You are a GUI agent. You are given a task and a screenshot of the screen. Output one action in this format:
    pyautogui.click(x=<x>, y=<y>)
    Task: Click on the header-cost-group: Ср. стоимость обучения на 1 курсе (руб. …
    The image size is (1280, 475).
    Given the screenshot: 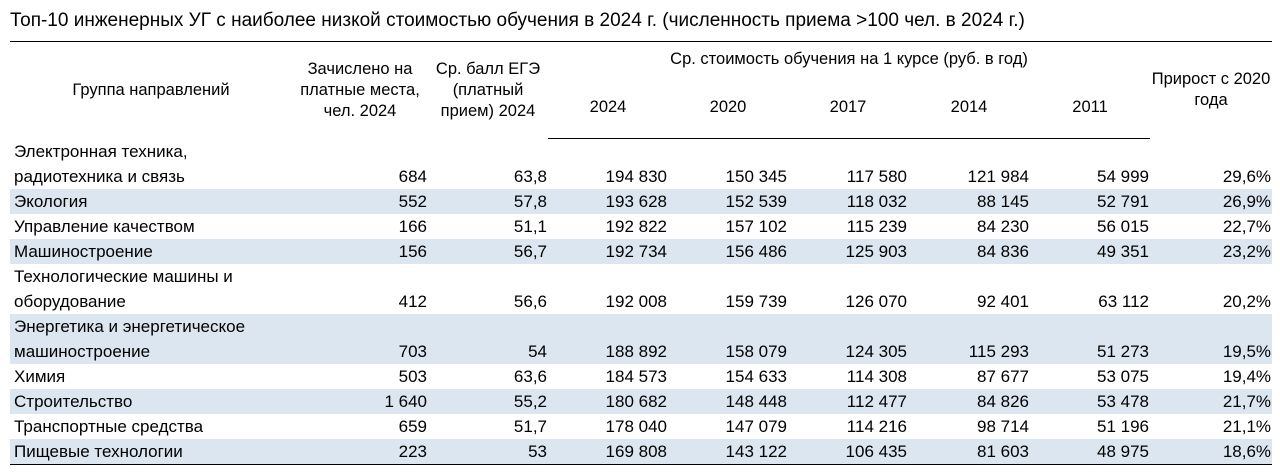 What is the action you would take?
    pyautogui.click(x=849, y=58)
    